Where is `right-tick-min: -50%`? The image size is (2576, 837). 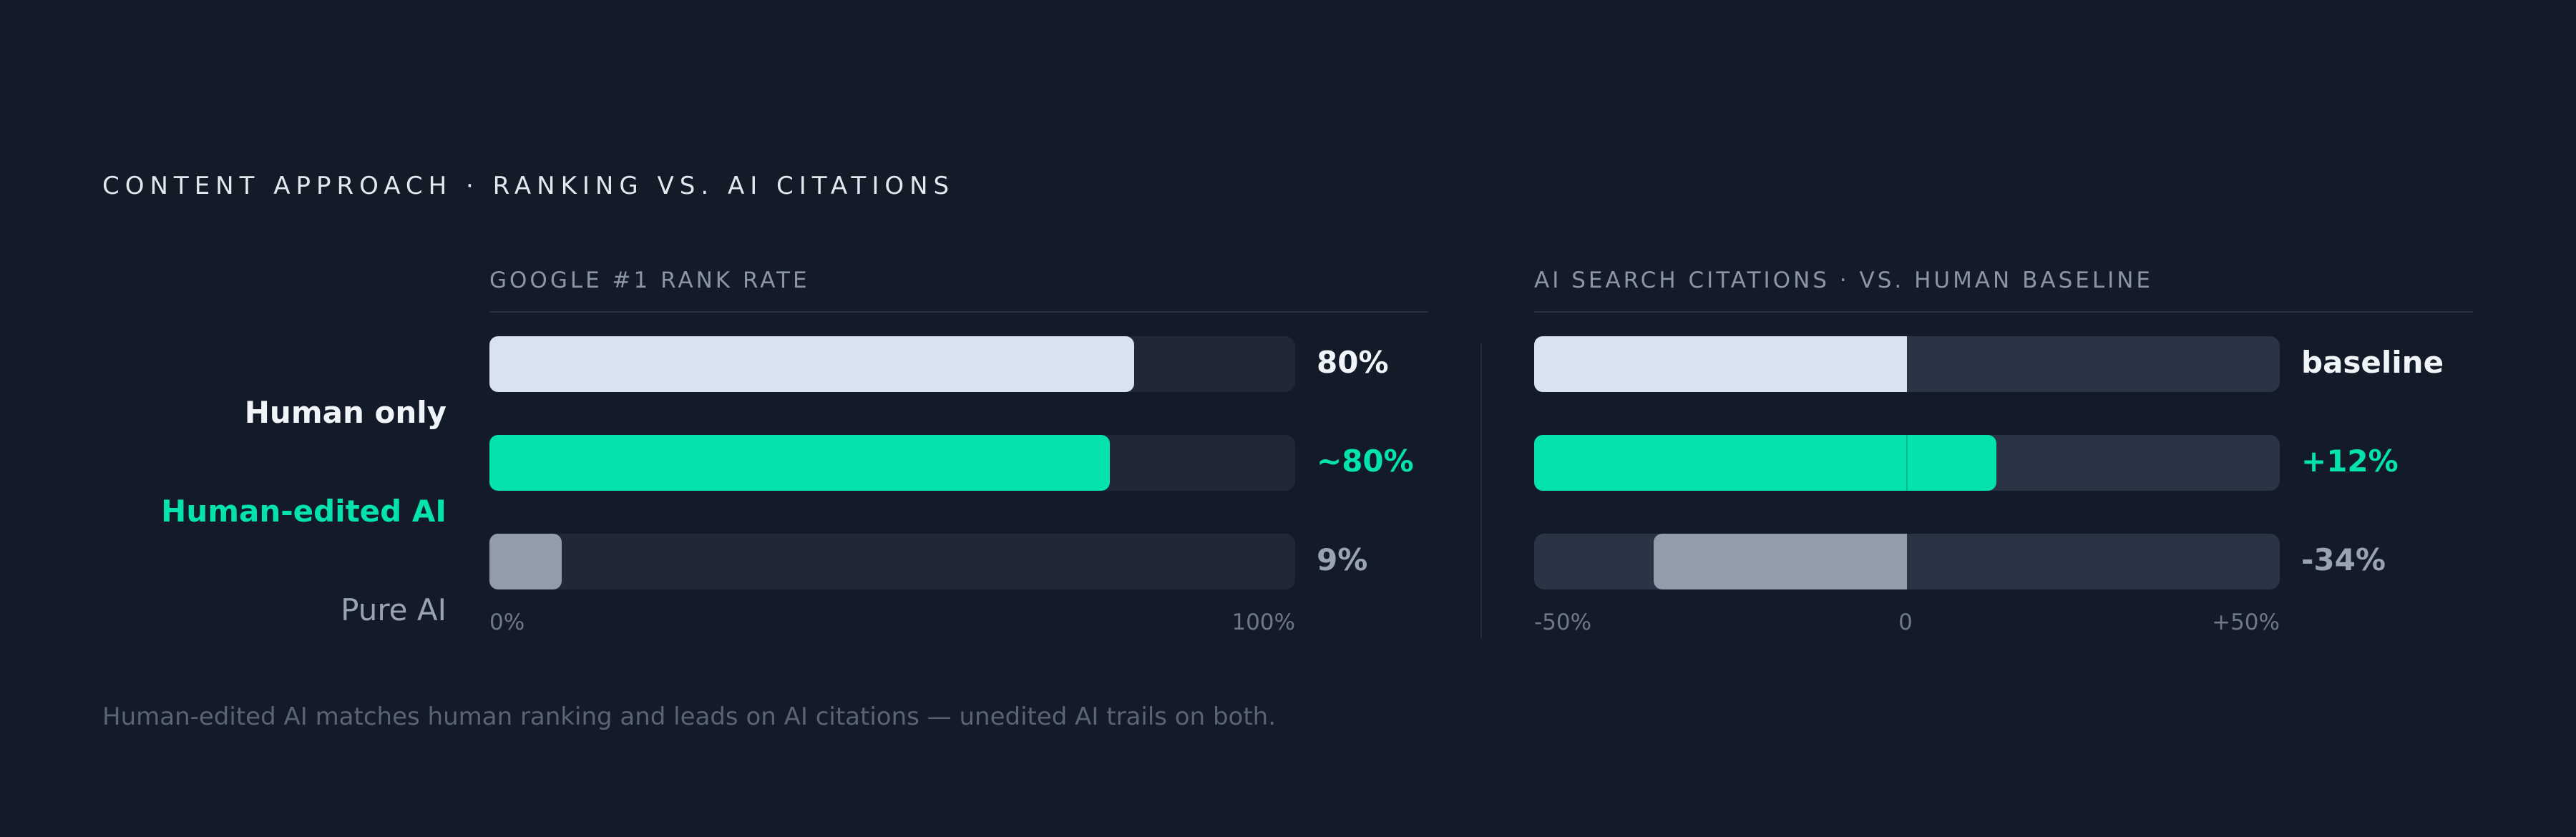
right-tick-min: -50% is located at coordinates (1563, 623).